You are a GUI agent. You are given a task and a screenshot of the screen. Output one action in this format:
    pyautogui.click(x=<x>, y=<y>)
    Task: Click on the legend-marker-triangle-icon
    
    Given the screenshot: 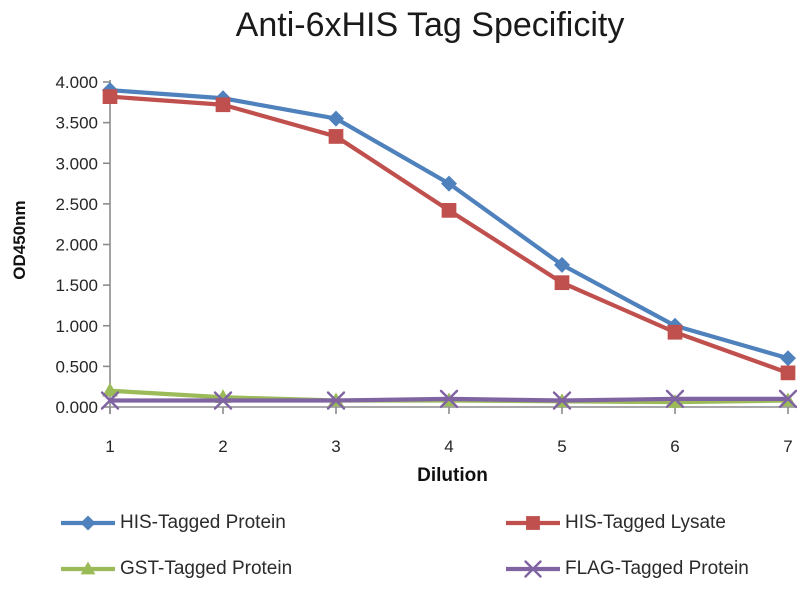 What is the action you would take?
    pyautogui.click(x=88, y=568)
    